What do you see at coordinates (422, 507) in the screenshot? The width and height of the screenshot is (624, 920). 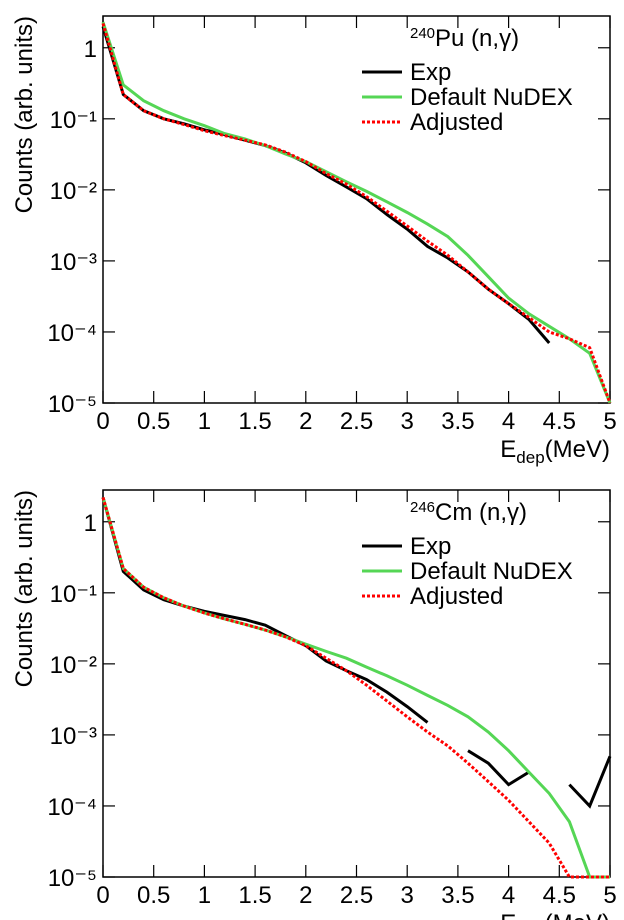 I see `annotation-sup: 246` at bounding box center [422, 507].